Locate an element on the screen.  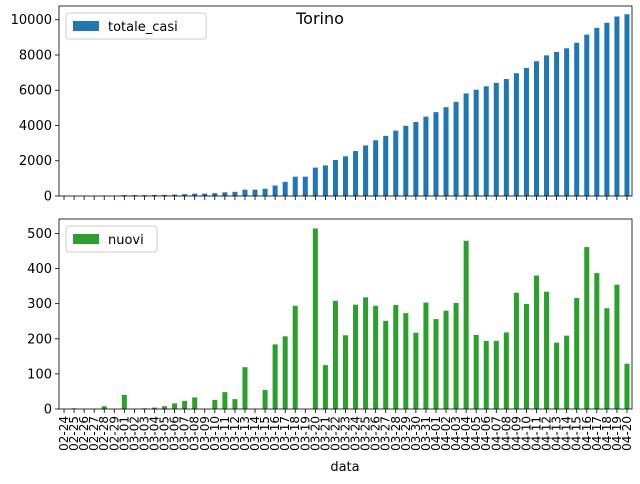
y-tick-label: 4000 is located at coordinates (35, 126).